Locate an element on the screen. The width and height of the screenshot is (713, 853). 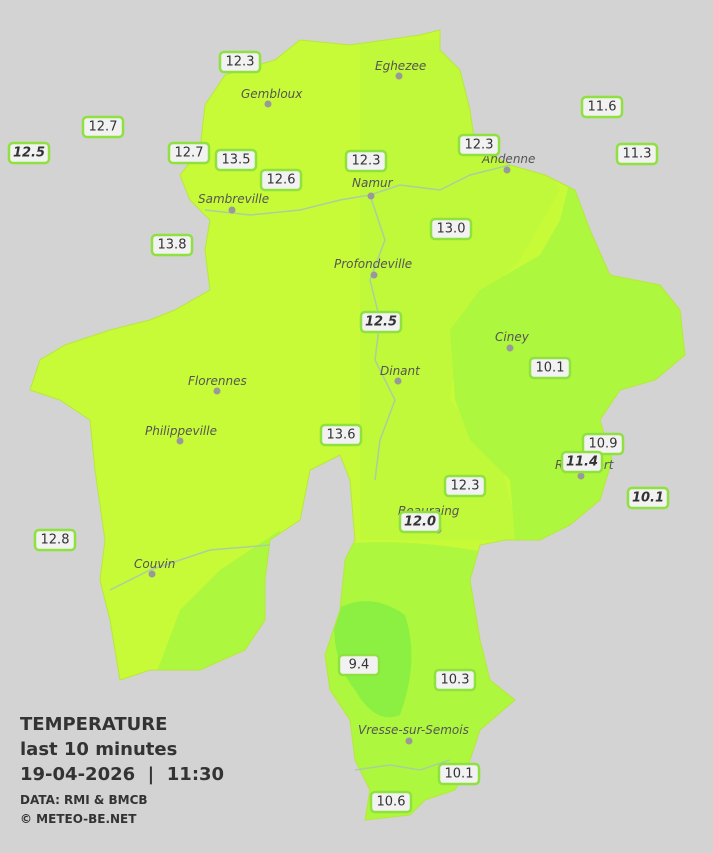
station: 13.5 is located at coordinates (236, 160).